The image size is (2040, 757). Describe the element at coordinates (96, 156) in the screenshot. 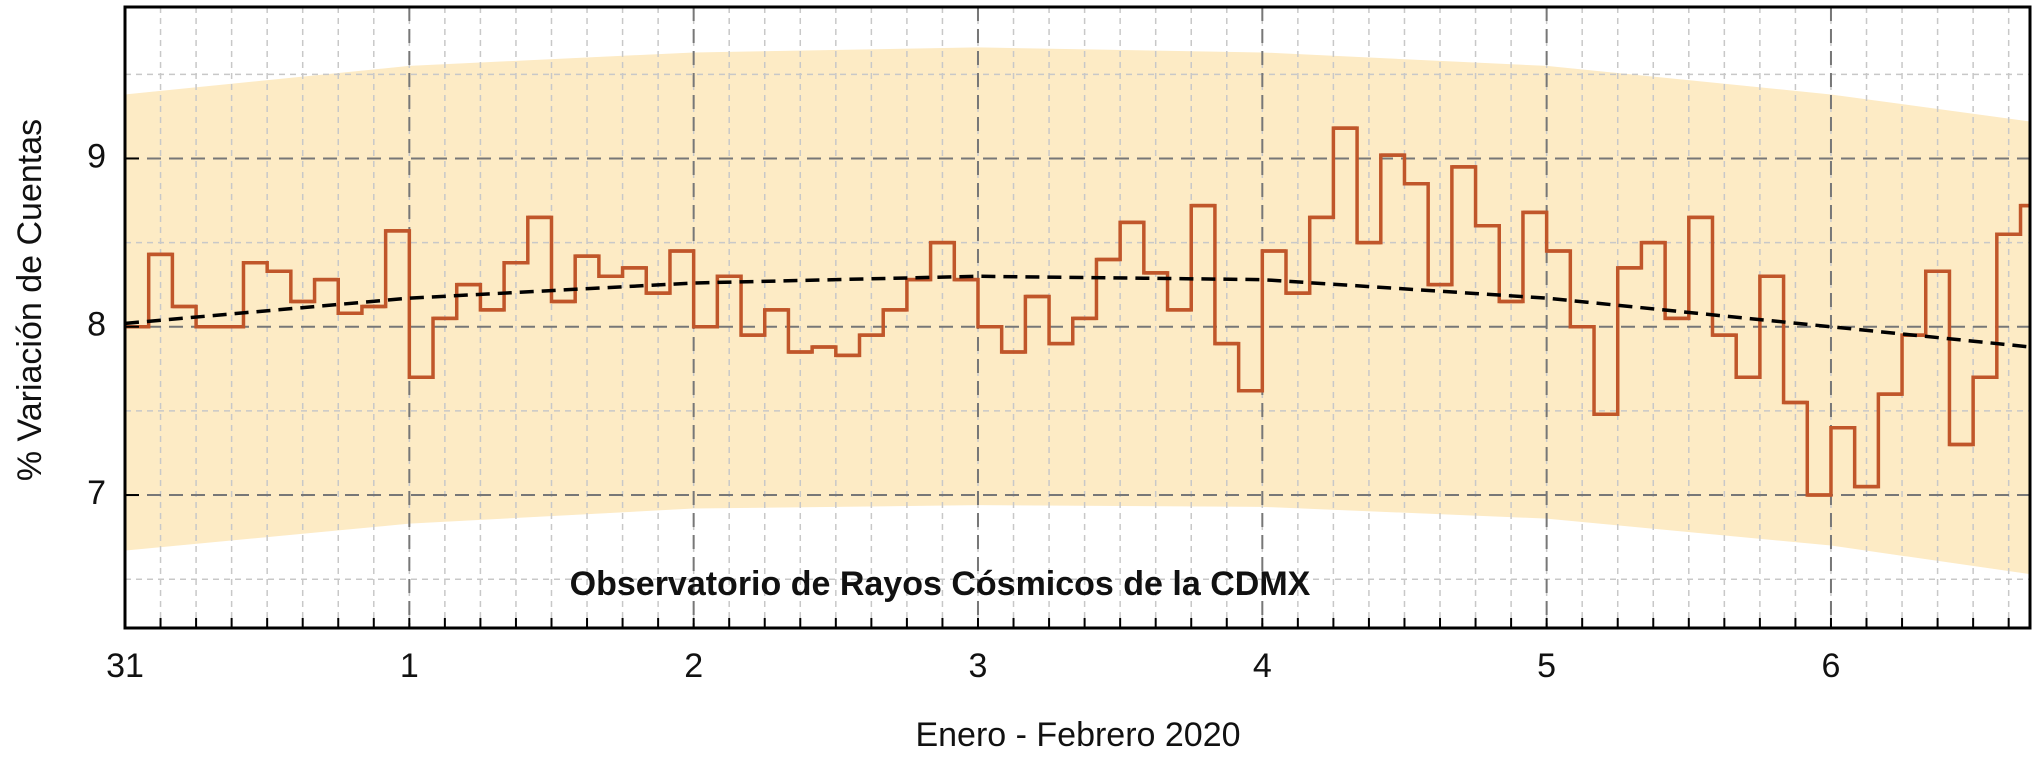

I see `y-tick-label: 9` at that location.